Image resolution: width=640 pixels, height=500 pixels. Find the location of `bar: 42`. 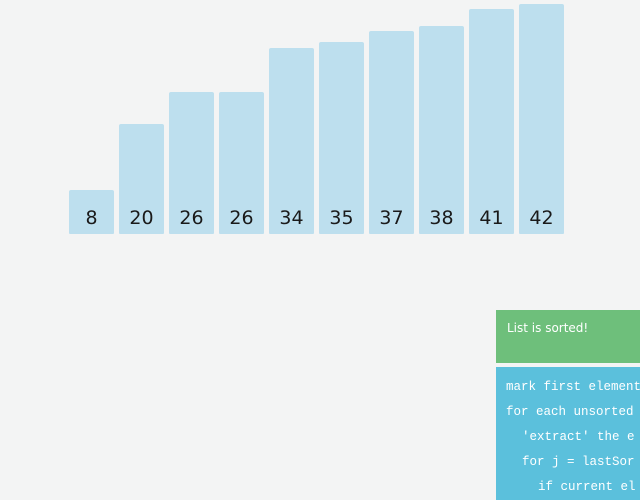

bar: 42 is located at coordinates (541, 119).